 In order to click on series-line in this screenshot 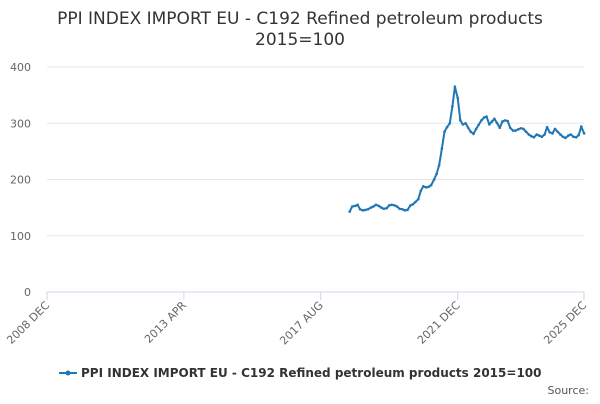, I will do `click(467, 149)`.